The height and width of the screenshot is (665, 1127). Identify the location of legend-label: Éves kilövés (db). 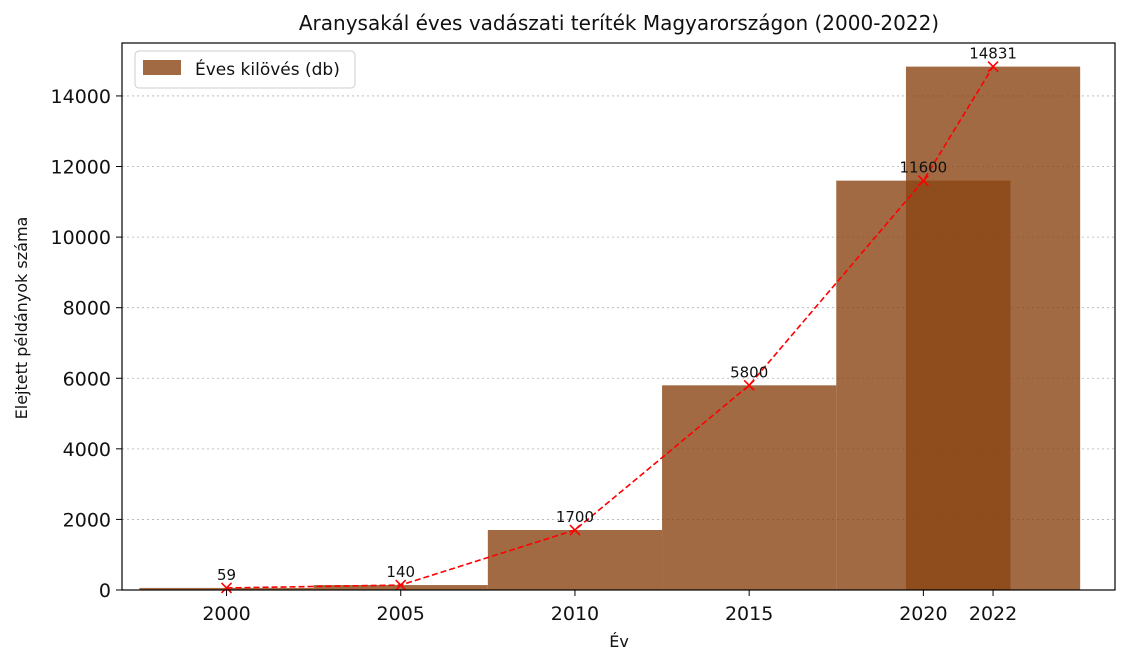
(267, 69).